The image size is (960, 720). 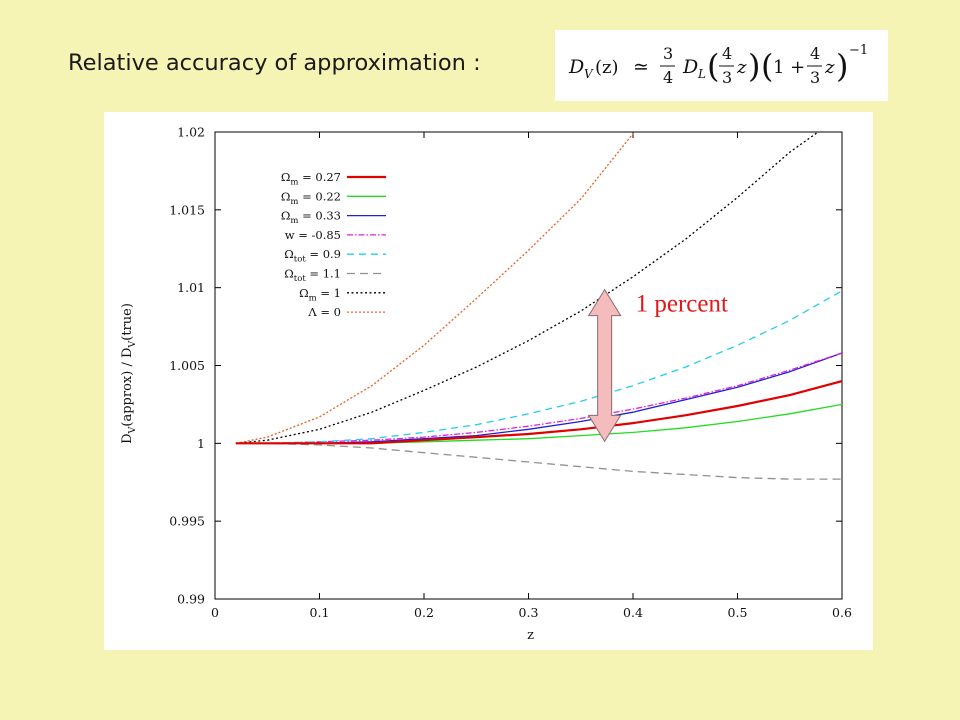 What do you see at coordinates (741, 67) in the screenshot?
I see `formula-inner-var-1: z` at bounding box center [741, 67].